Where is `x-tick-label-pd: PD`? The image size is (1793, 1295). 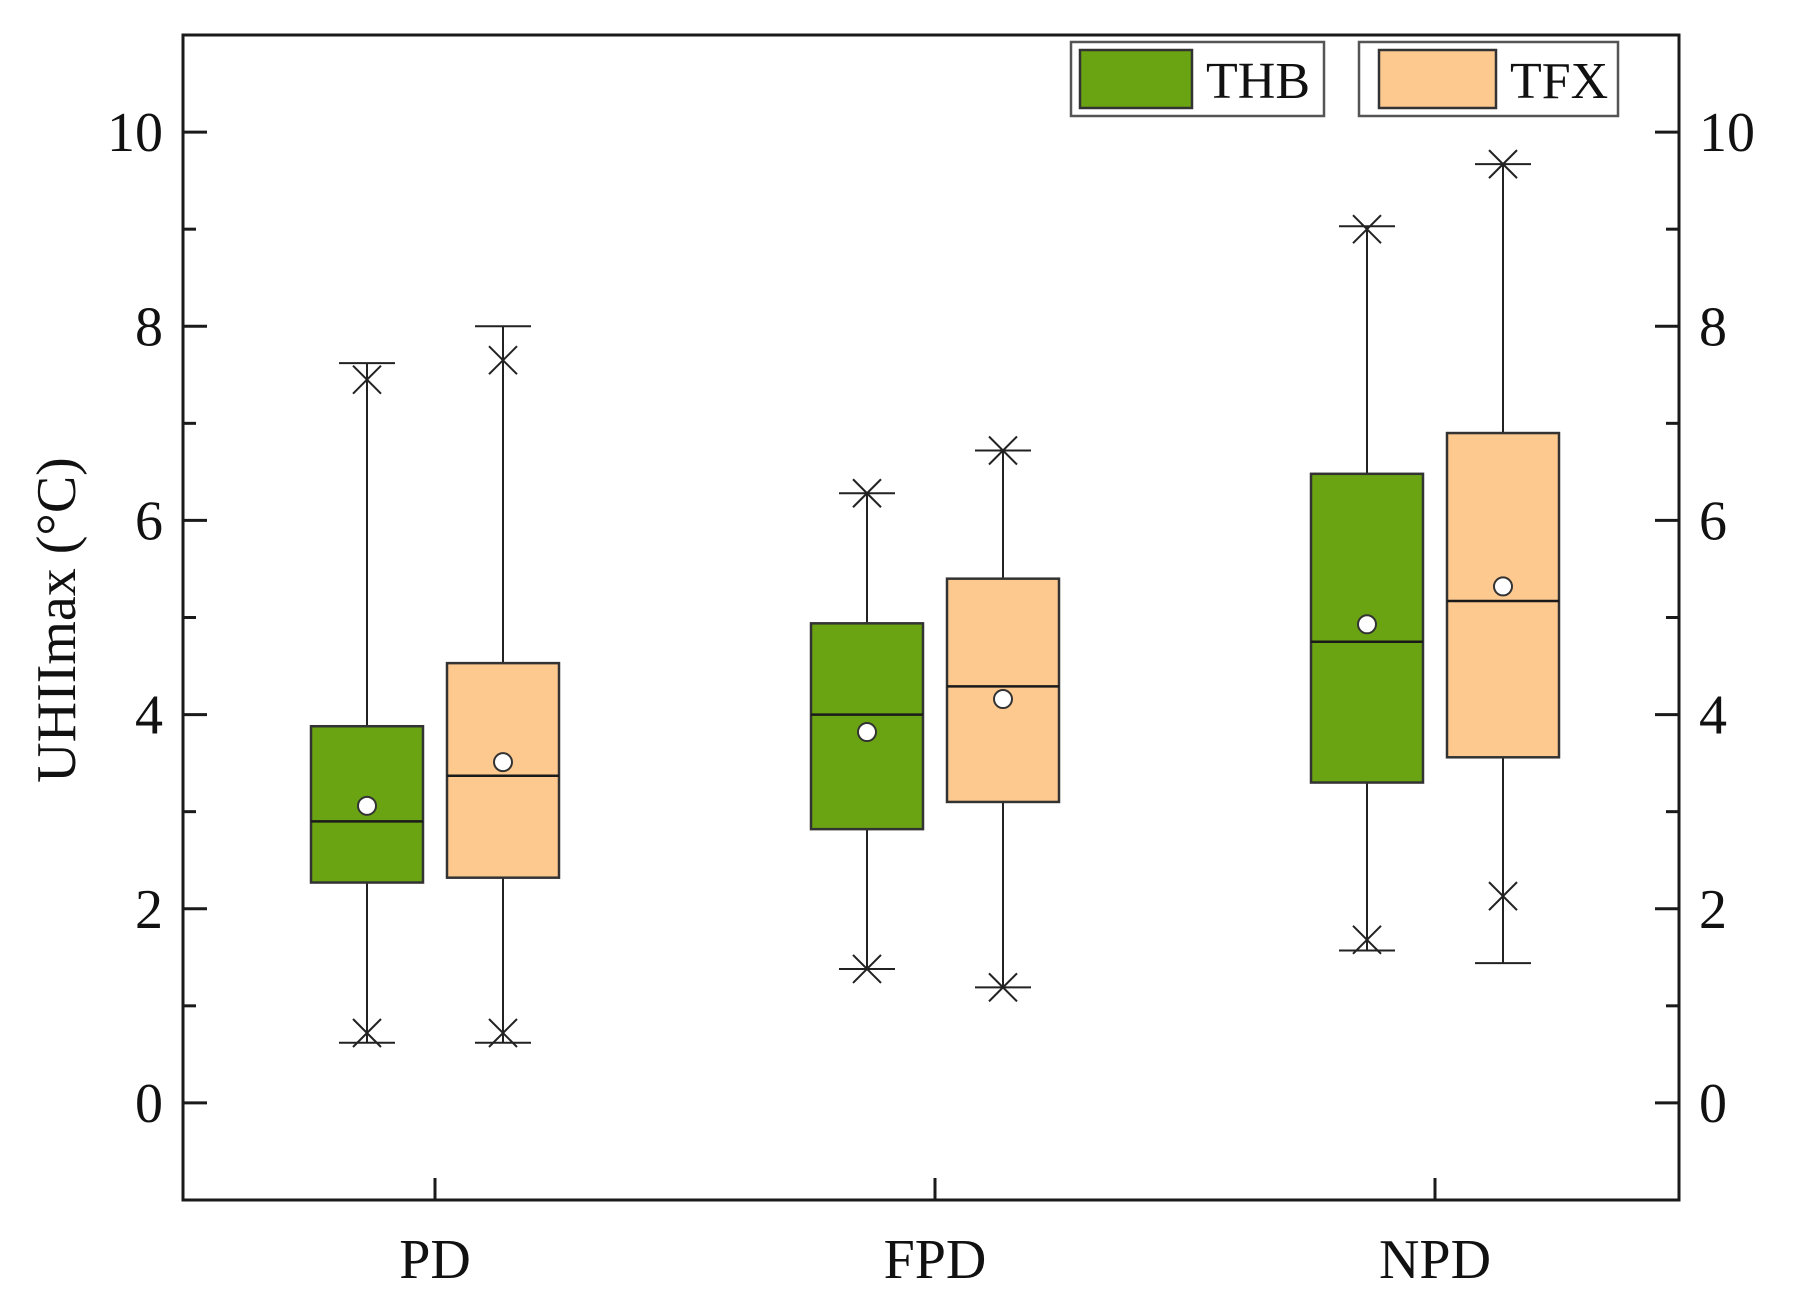 x-tick-label-pd: PD is located at coordinates (435, 1260).